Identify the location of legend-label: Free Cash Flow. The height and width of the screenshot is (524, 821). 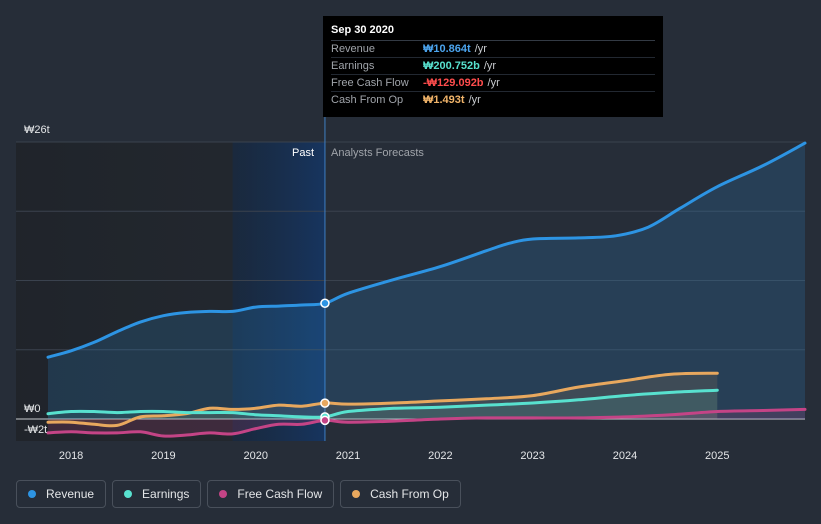
(280, 494).